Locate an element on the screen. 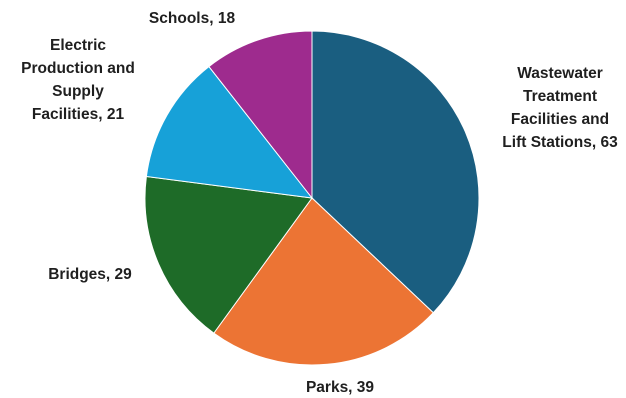 The width and height of the screenshot is (626, 398). pie-slice-bridges is located at coordinates (228, 254).